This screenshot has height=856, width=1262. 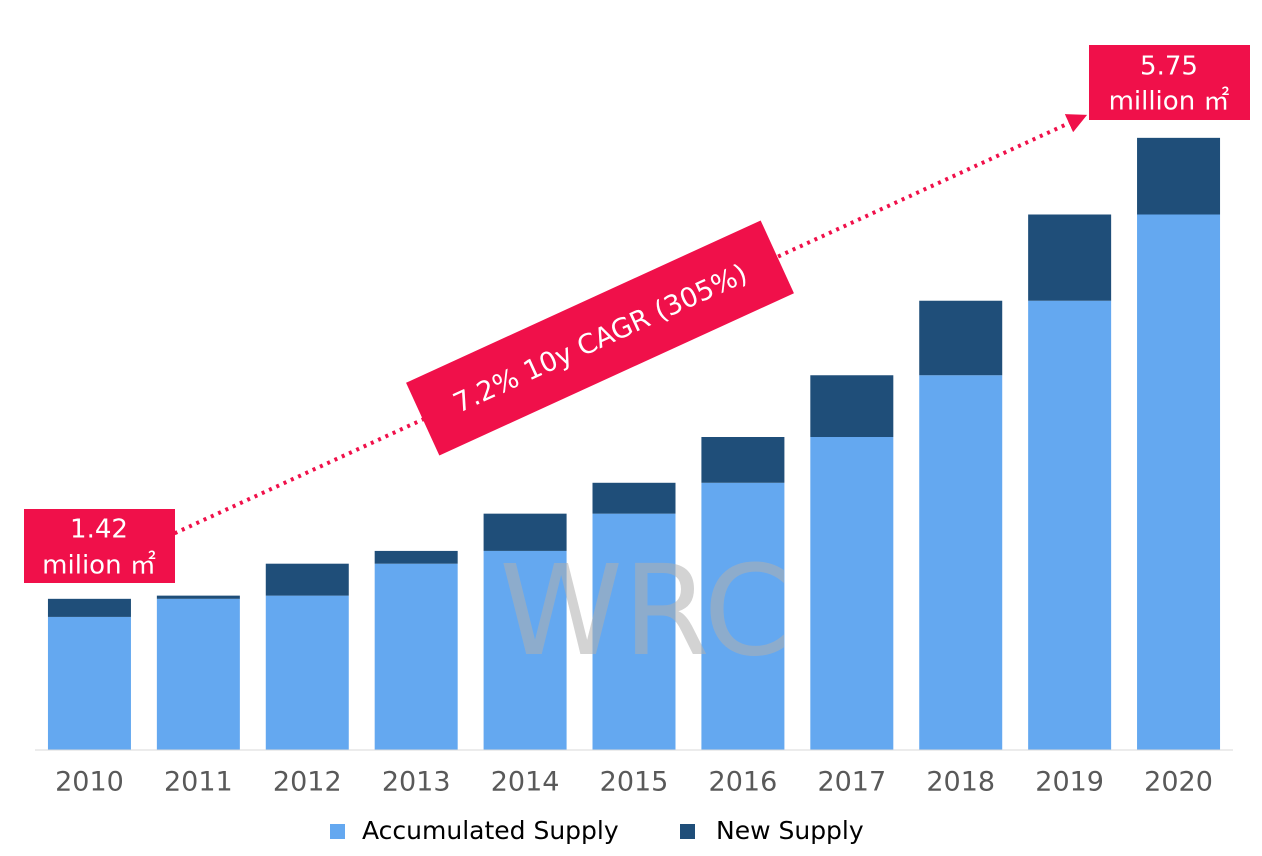 I want to click on x-tick-label: 2010, so click(x=89, y=782).